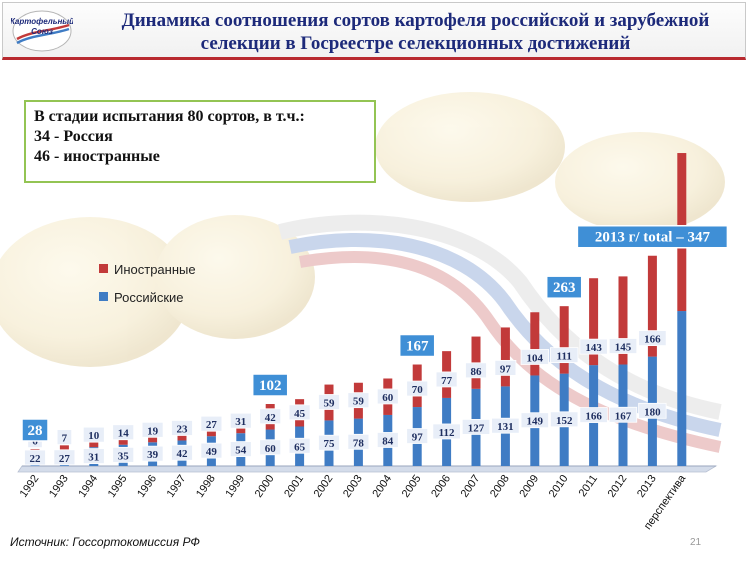  What do you see at coordinates (123, 440) in the screenshot?
I see `bar-foreign-1995` at bounding box center [123, 440].